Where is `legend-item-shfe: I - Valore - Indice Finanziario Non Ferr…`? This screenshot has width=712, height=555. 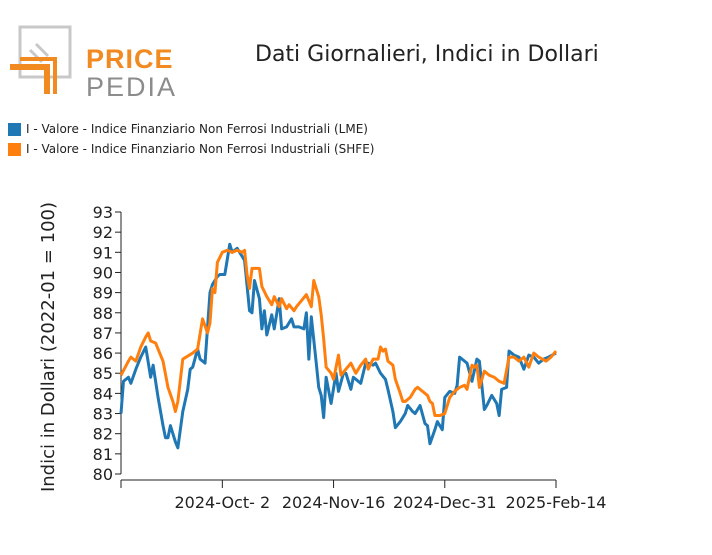
legend-item-shfe: I - Valore - Indice Finanziario Non Ferr… is located at coordinates (191, 149).